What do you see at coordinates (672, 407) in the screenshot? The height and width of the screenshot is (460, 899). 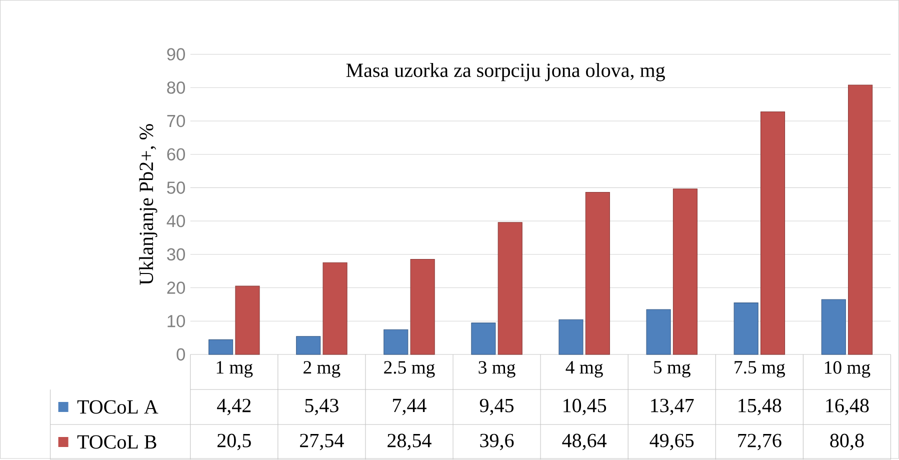 I see `data-label: 13,47` at bounding box center [672, 407].